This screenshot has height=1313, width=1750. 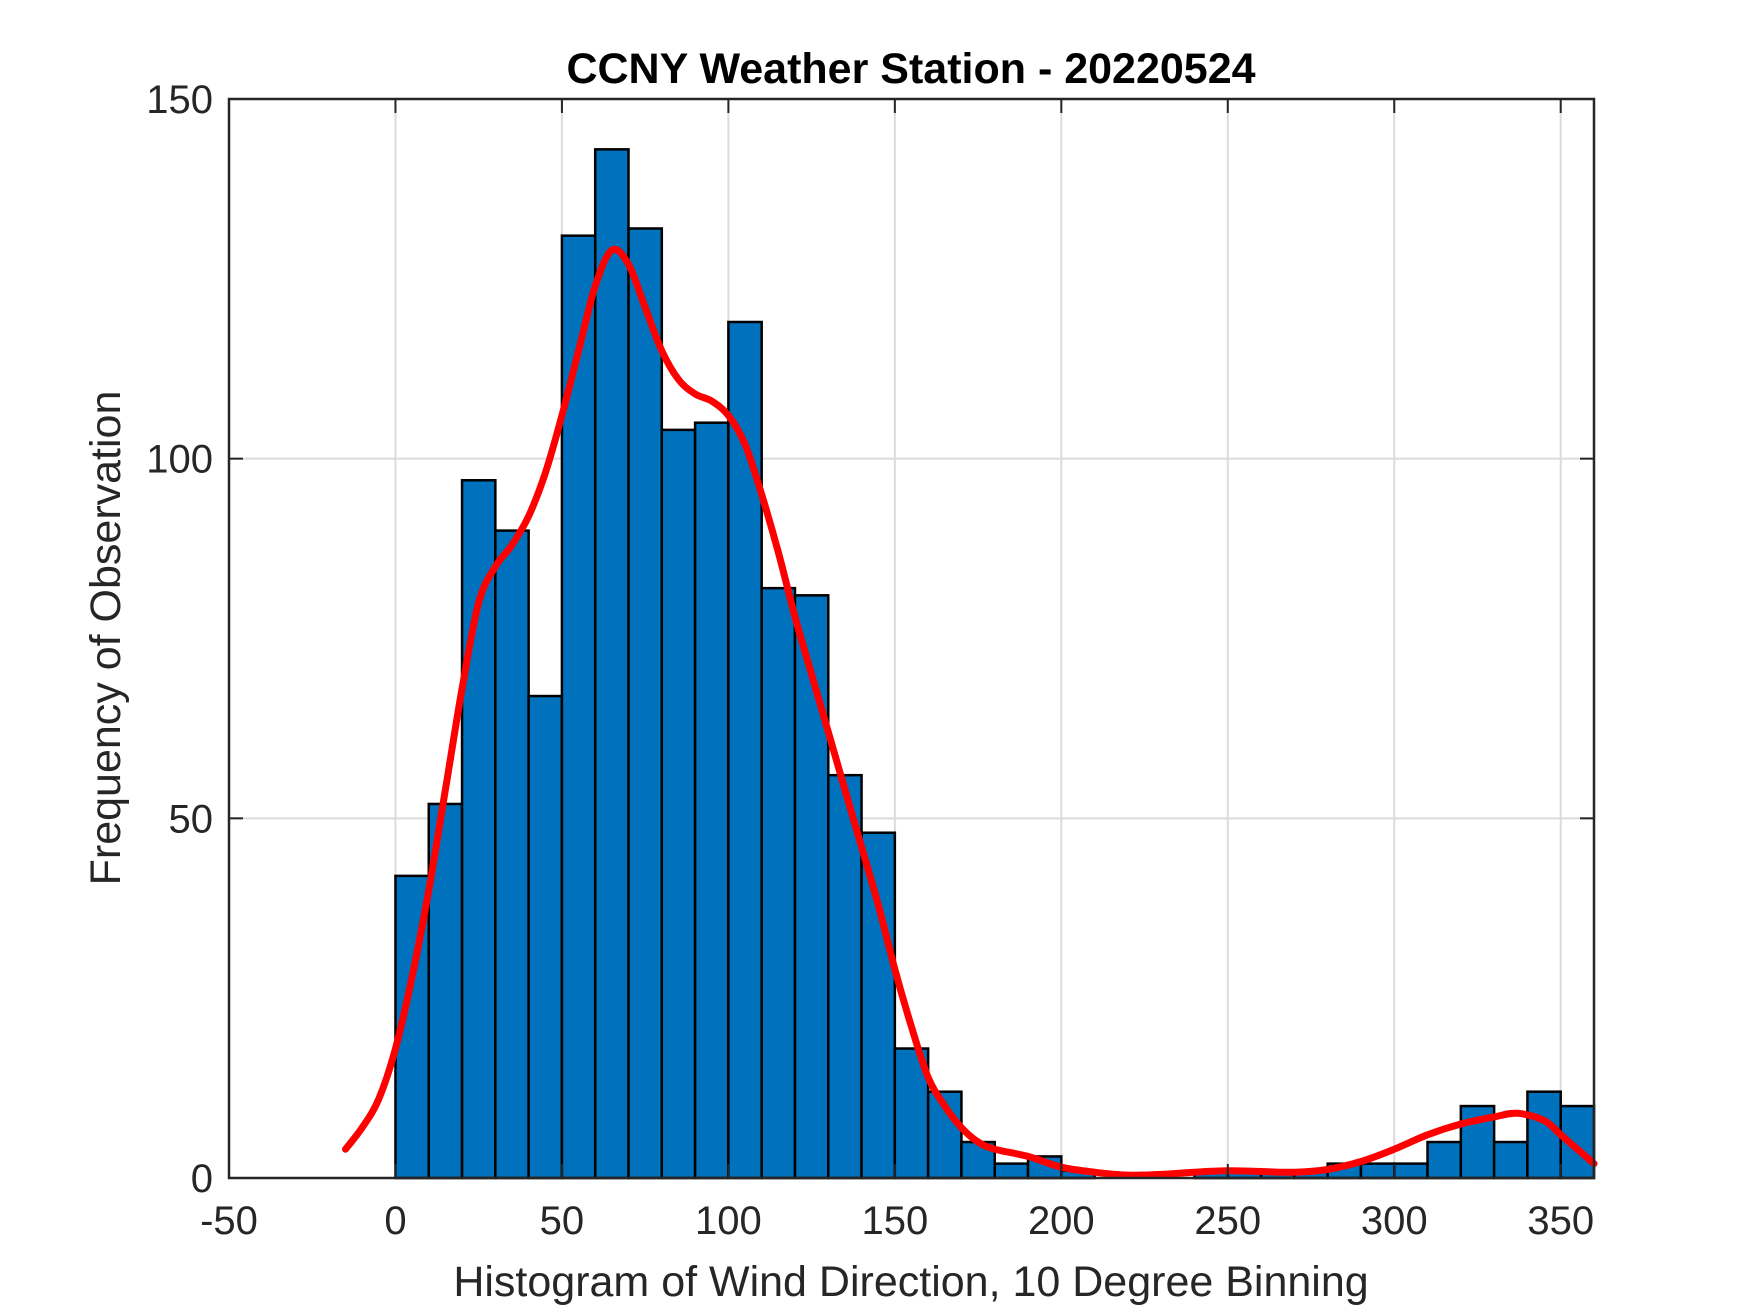 I want to click on y-axis-label: Frequency of Observation, so click(x=106, y=638).